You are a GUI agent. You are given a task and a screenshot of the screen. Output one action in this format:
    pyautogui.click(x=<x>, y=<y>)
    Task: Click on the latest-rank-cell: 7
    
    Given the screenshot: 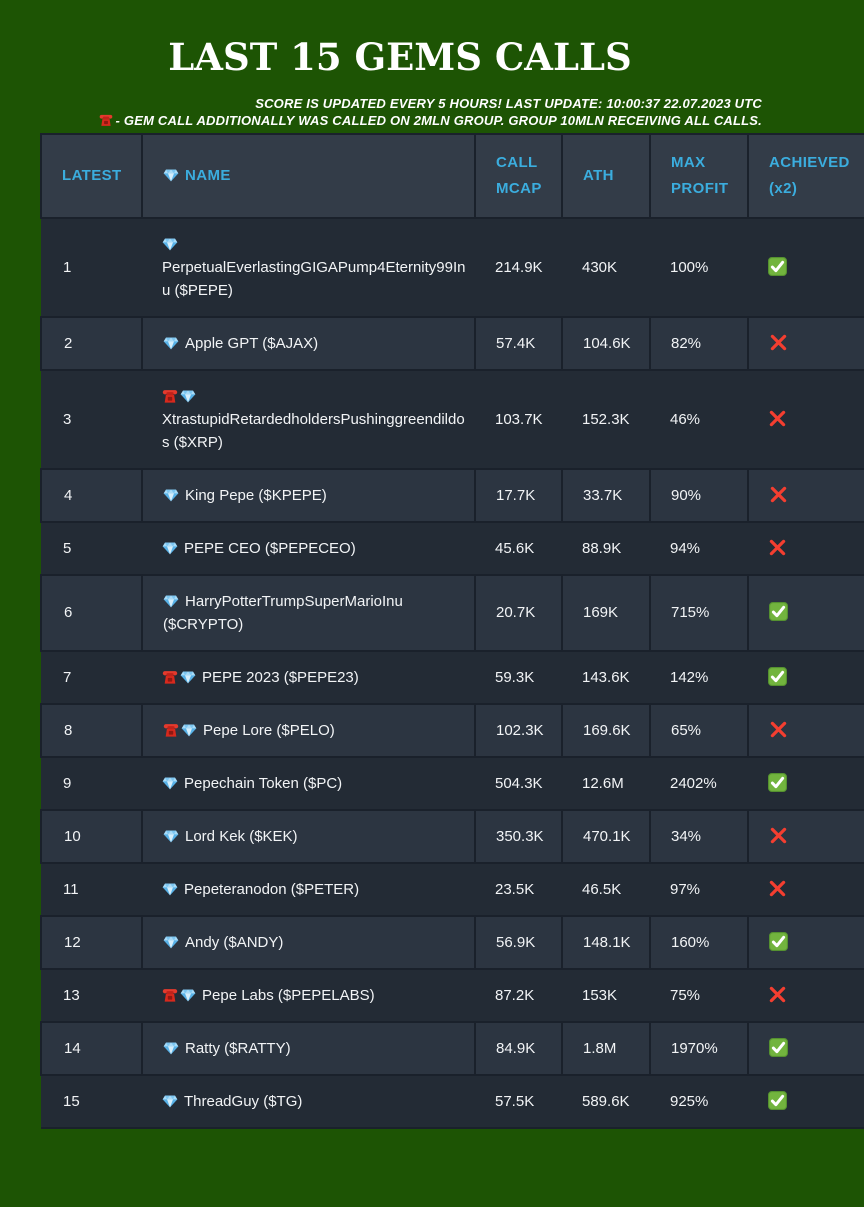 What is the action you would take?
    pyautogui.click(x=91, y=677)
    